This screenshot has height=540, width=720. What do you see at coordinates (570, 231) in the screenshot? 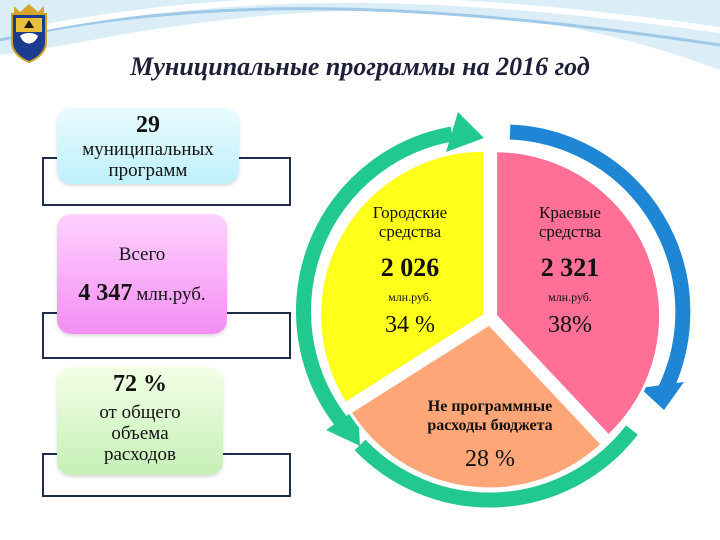
I see `slice-region-name-2: средства` at bounding box center [570, 231].